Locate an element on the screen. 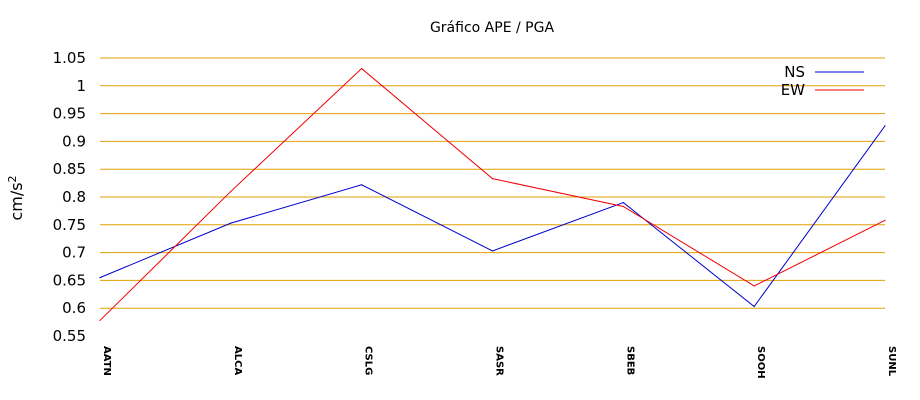 Image resolution: width=920 pixels, height=400 pixels. x-tick-label: SOOH is located at coordinates (760, 362).